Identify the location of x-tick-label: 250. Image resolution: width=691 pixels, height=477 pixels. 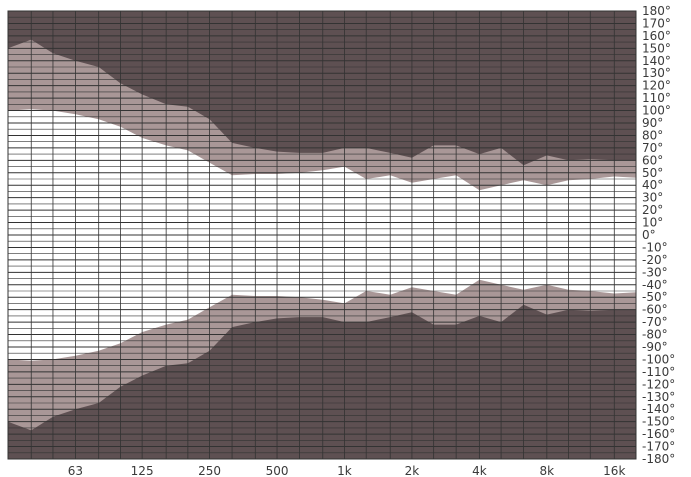
(209, 470).